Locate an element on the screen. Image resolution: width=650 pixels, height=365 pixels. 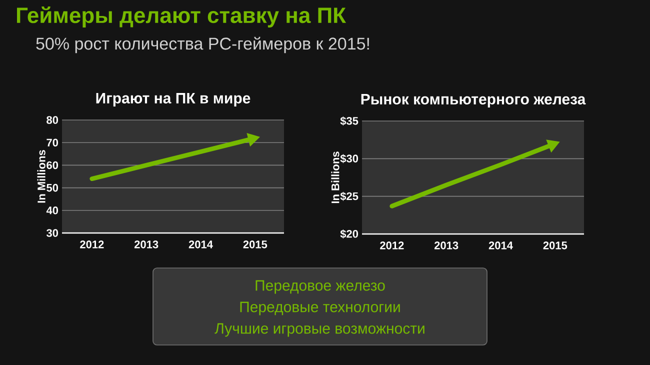
text: Лучшие игровые возможности is located at coordinates (319, 330).